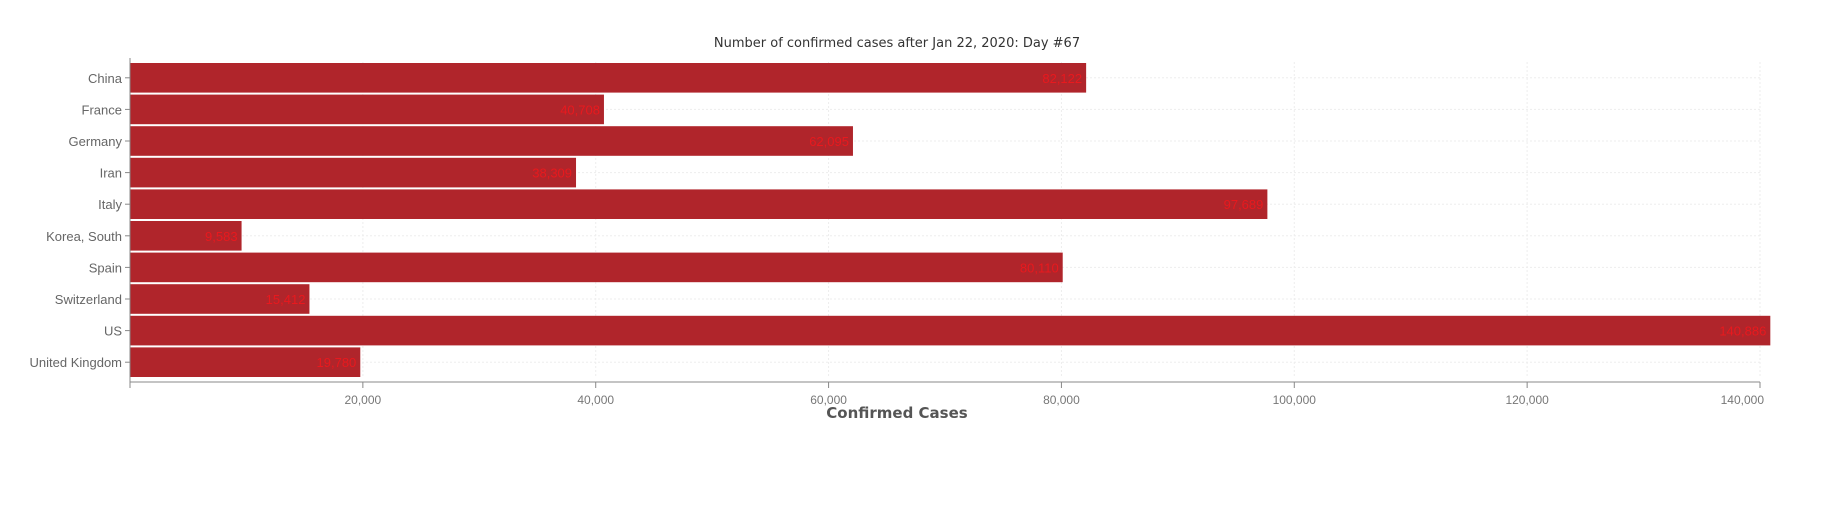 The image size is (1822, 519). I want to click on bar-value-label: 9,583, so click(221, 236).